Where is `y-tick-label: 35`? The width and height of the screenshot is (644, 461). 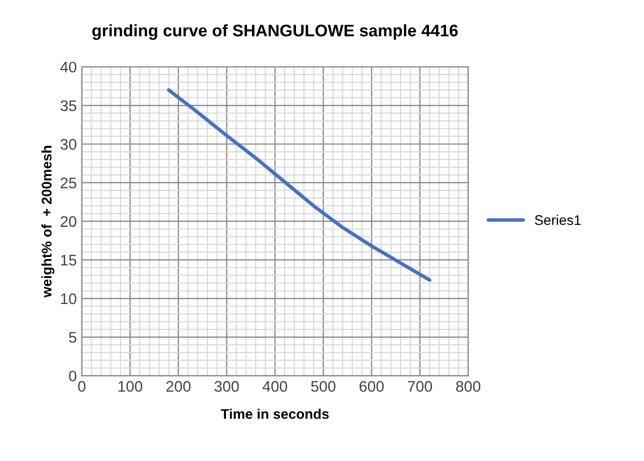 y-tick-label: 35 is located at coordinates (68, 106).